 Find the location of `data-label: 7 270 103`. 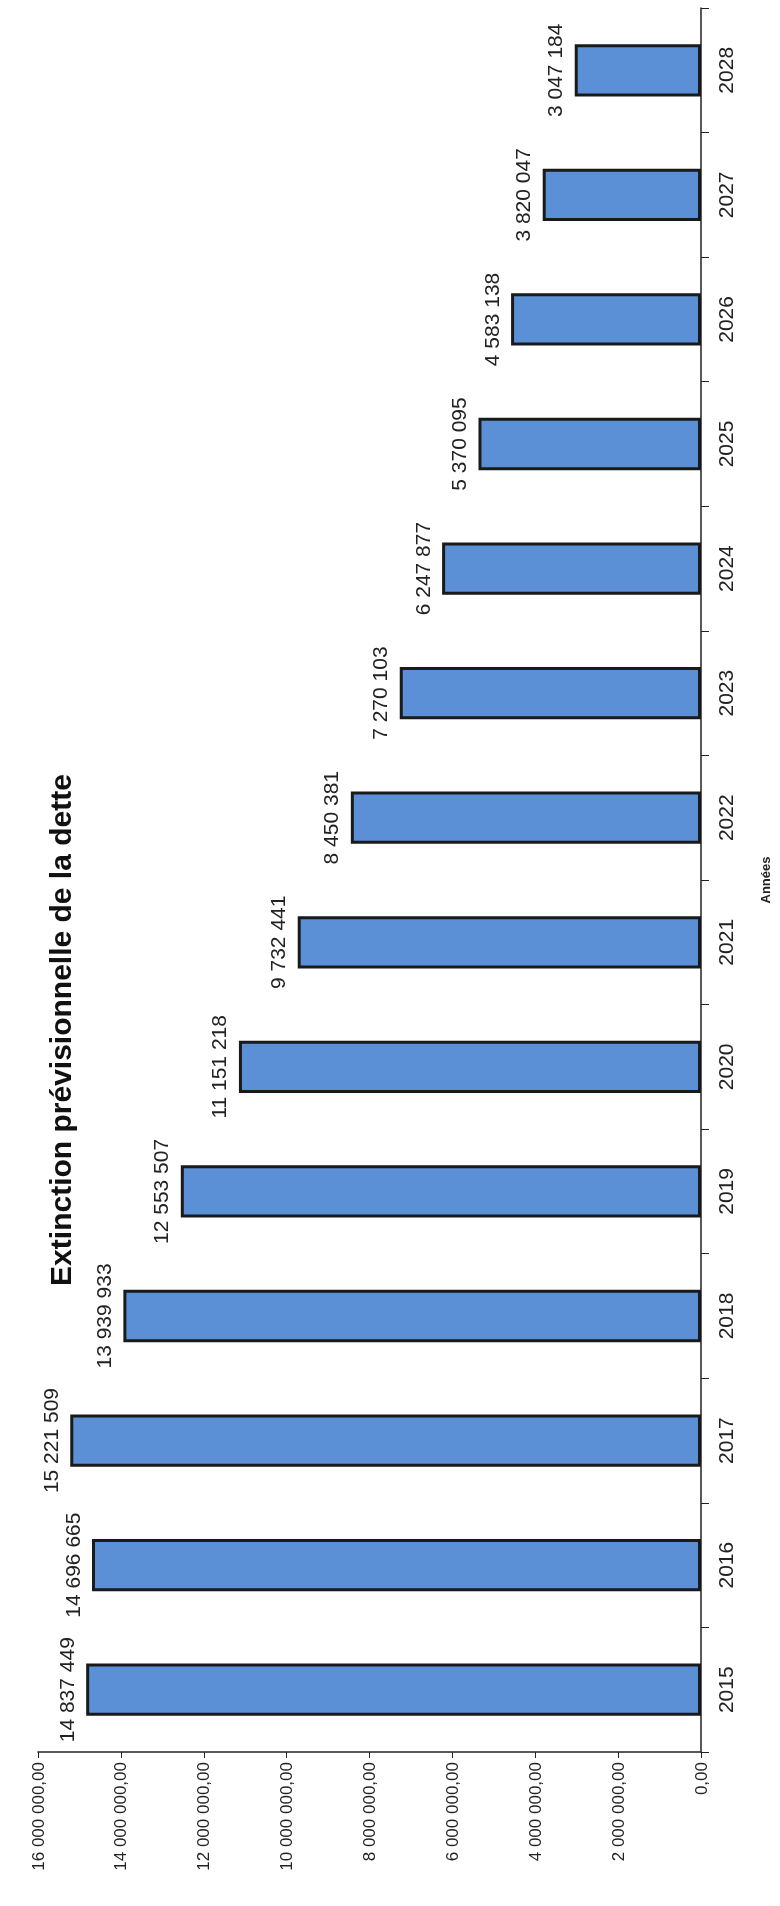

data-label: 7 270 103 is located at coordinates (380, 693).